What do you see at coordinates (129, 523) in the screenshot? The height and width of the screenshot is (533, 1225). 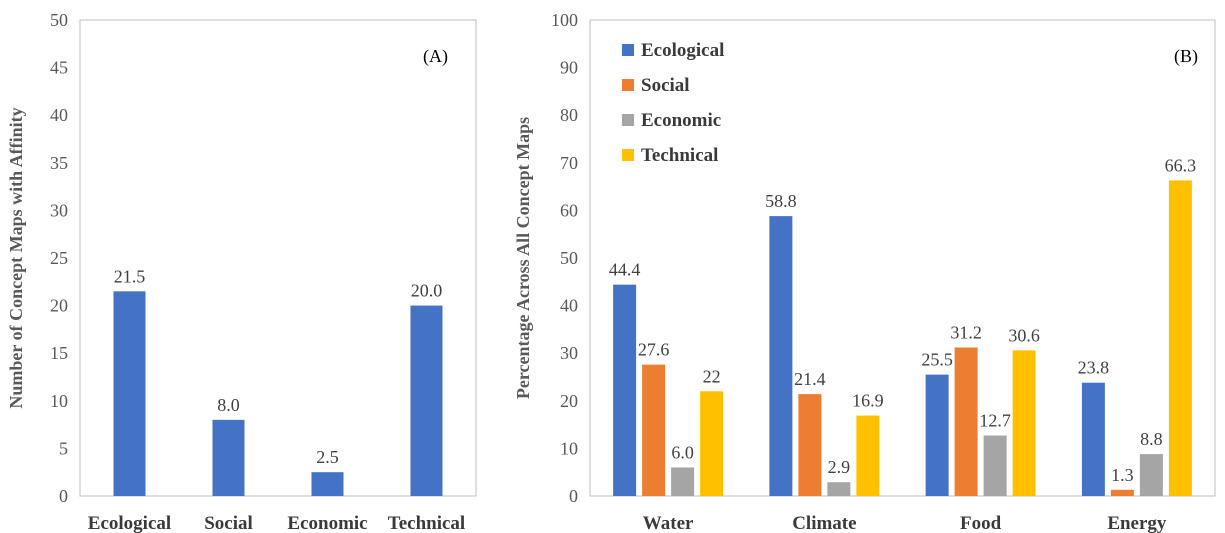 I see `panel-a-x-tick-ecological: Ecological` at bounding box center [129, 523].